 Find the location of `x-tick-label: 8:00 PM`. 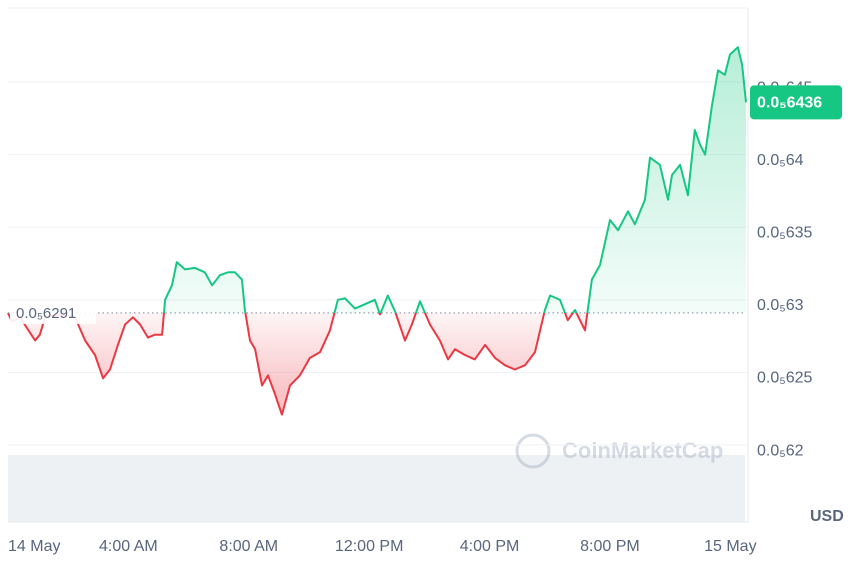

x-tick-label: 8:00 PM is located at coordinates (610, 546).